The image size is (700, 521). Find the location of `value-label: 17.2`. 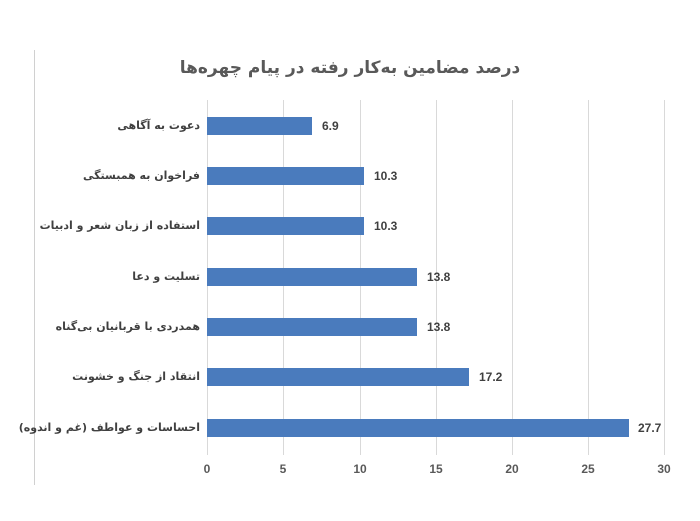

value-label: 17.2 is located at coordinates (491, 377).